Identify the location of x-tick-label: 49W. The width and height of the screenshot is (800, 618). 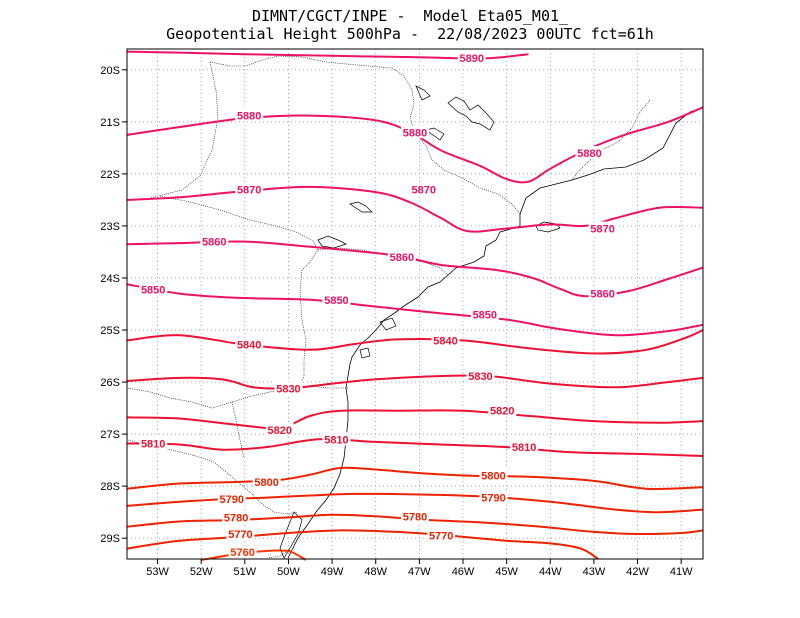
(332, 572).